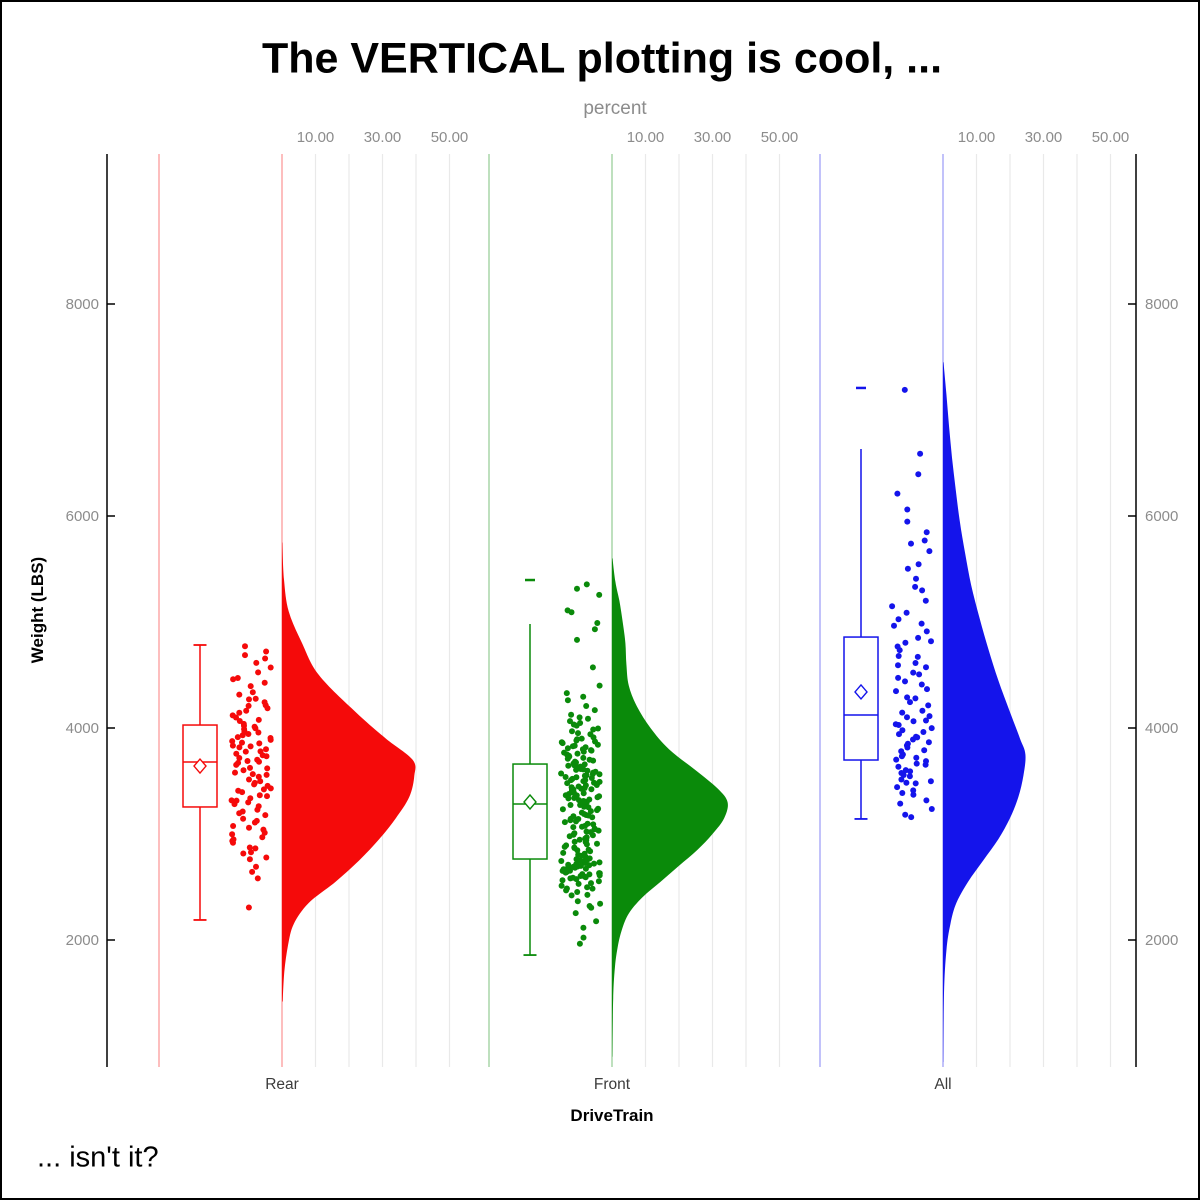  What do you see at coordinates (82, 516) in the screenshot?
I see `left-axis-tick-label: 6000` at bounding box center [82, 516].